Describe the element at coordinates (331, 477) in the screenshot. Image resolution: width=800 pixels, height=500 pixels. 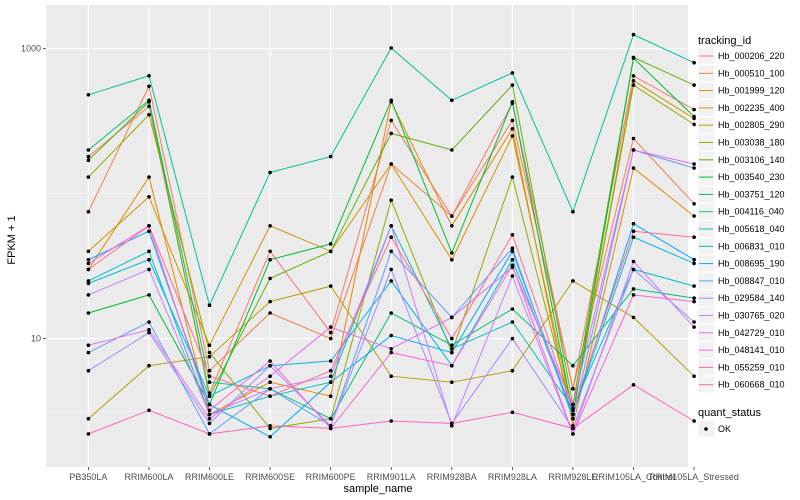
I see `x-tick-label: RRIM600PE` at that location.